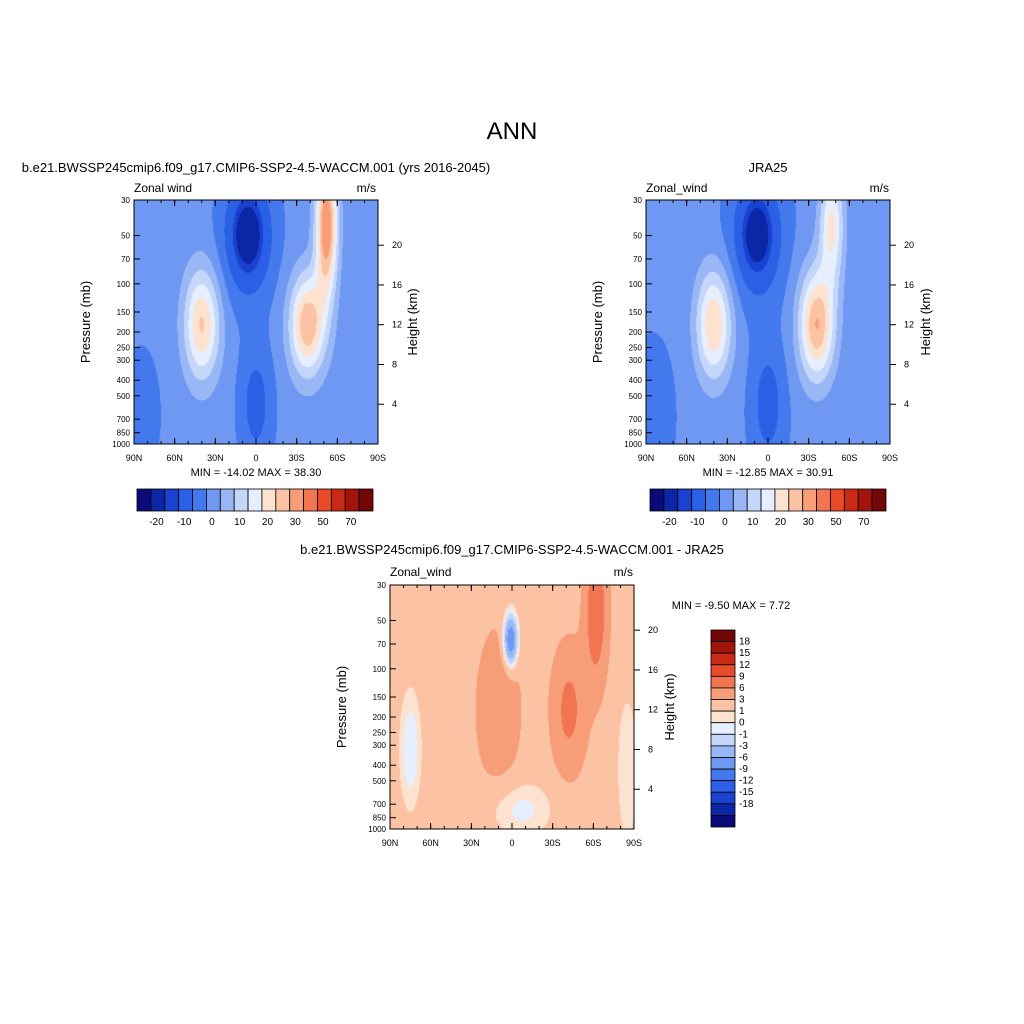  I want to click on colorbar-label: -6, so click(743, 757).